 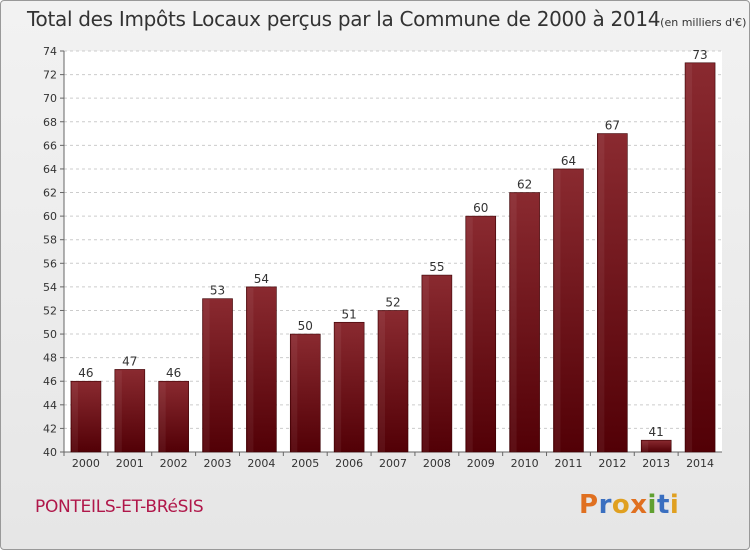 What do you see at coordinates (174, 463) in the screenshot?
I see `x-tick-label: 2002` at bounding box center [174, 463].